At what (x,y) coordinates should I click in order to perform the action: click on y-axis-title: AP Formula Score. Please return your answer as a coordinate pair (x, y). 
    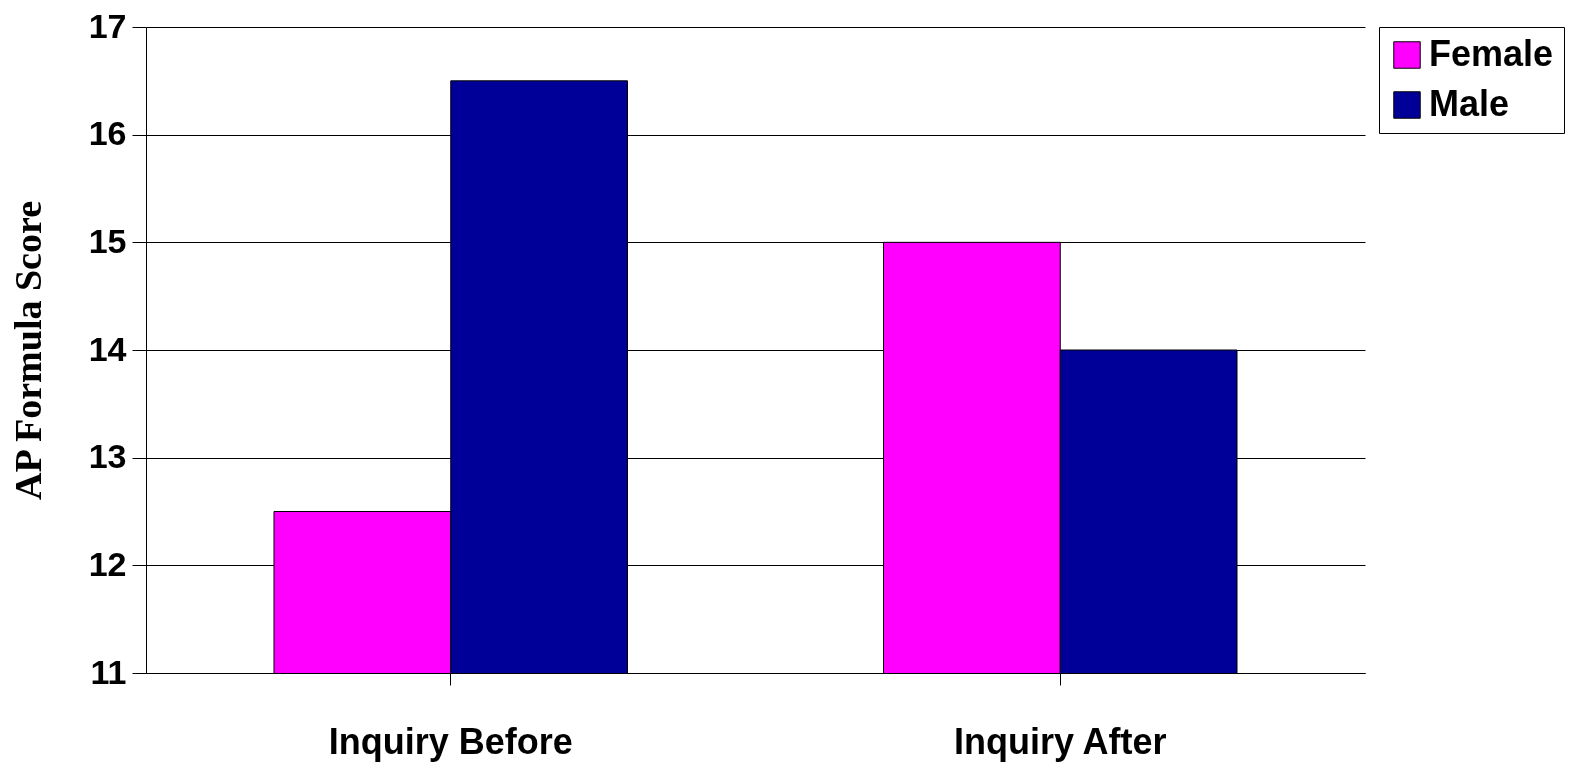
    Looking at the image, I should click on (27, 350).